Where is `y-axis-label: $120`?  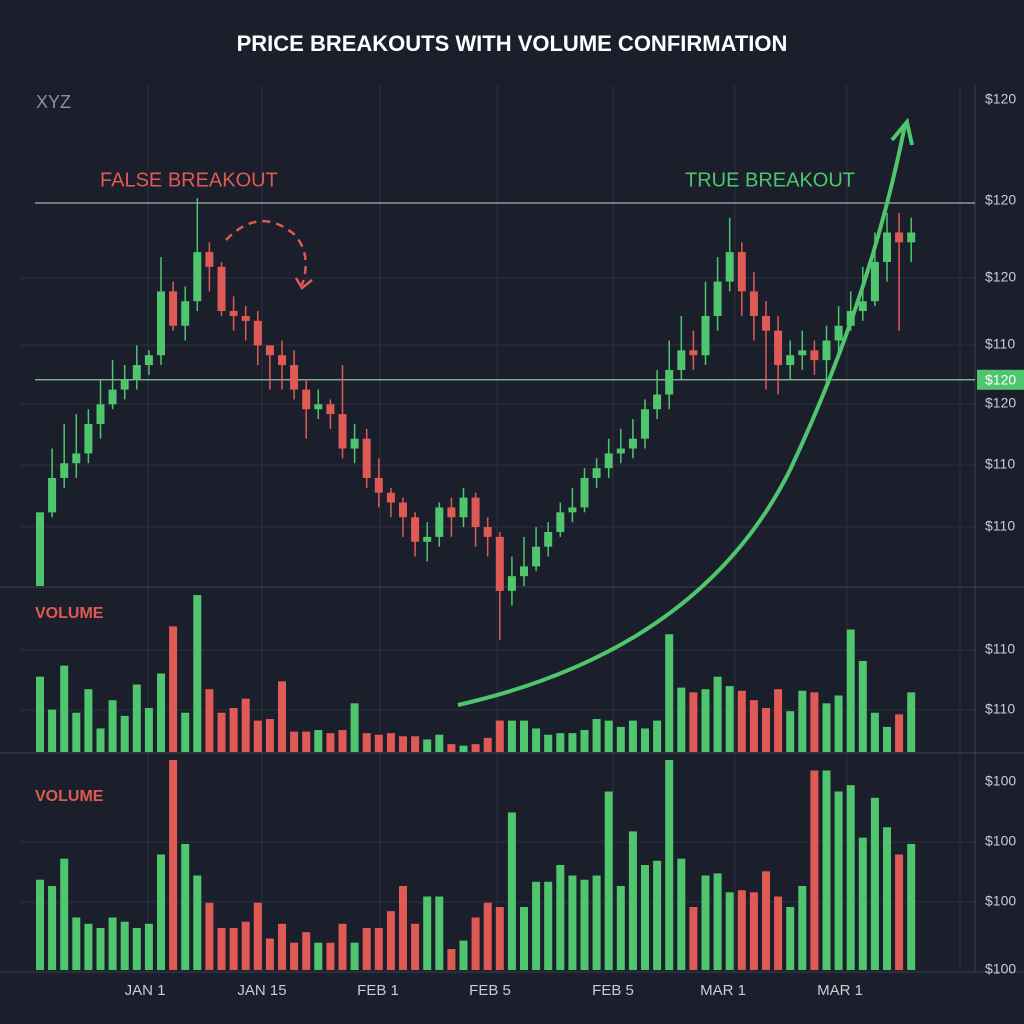
y-axis-label: $120 is located at coordinates (1000, 200).